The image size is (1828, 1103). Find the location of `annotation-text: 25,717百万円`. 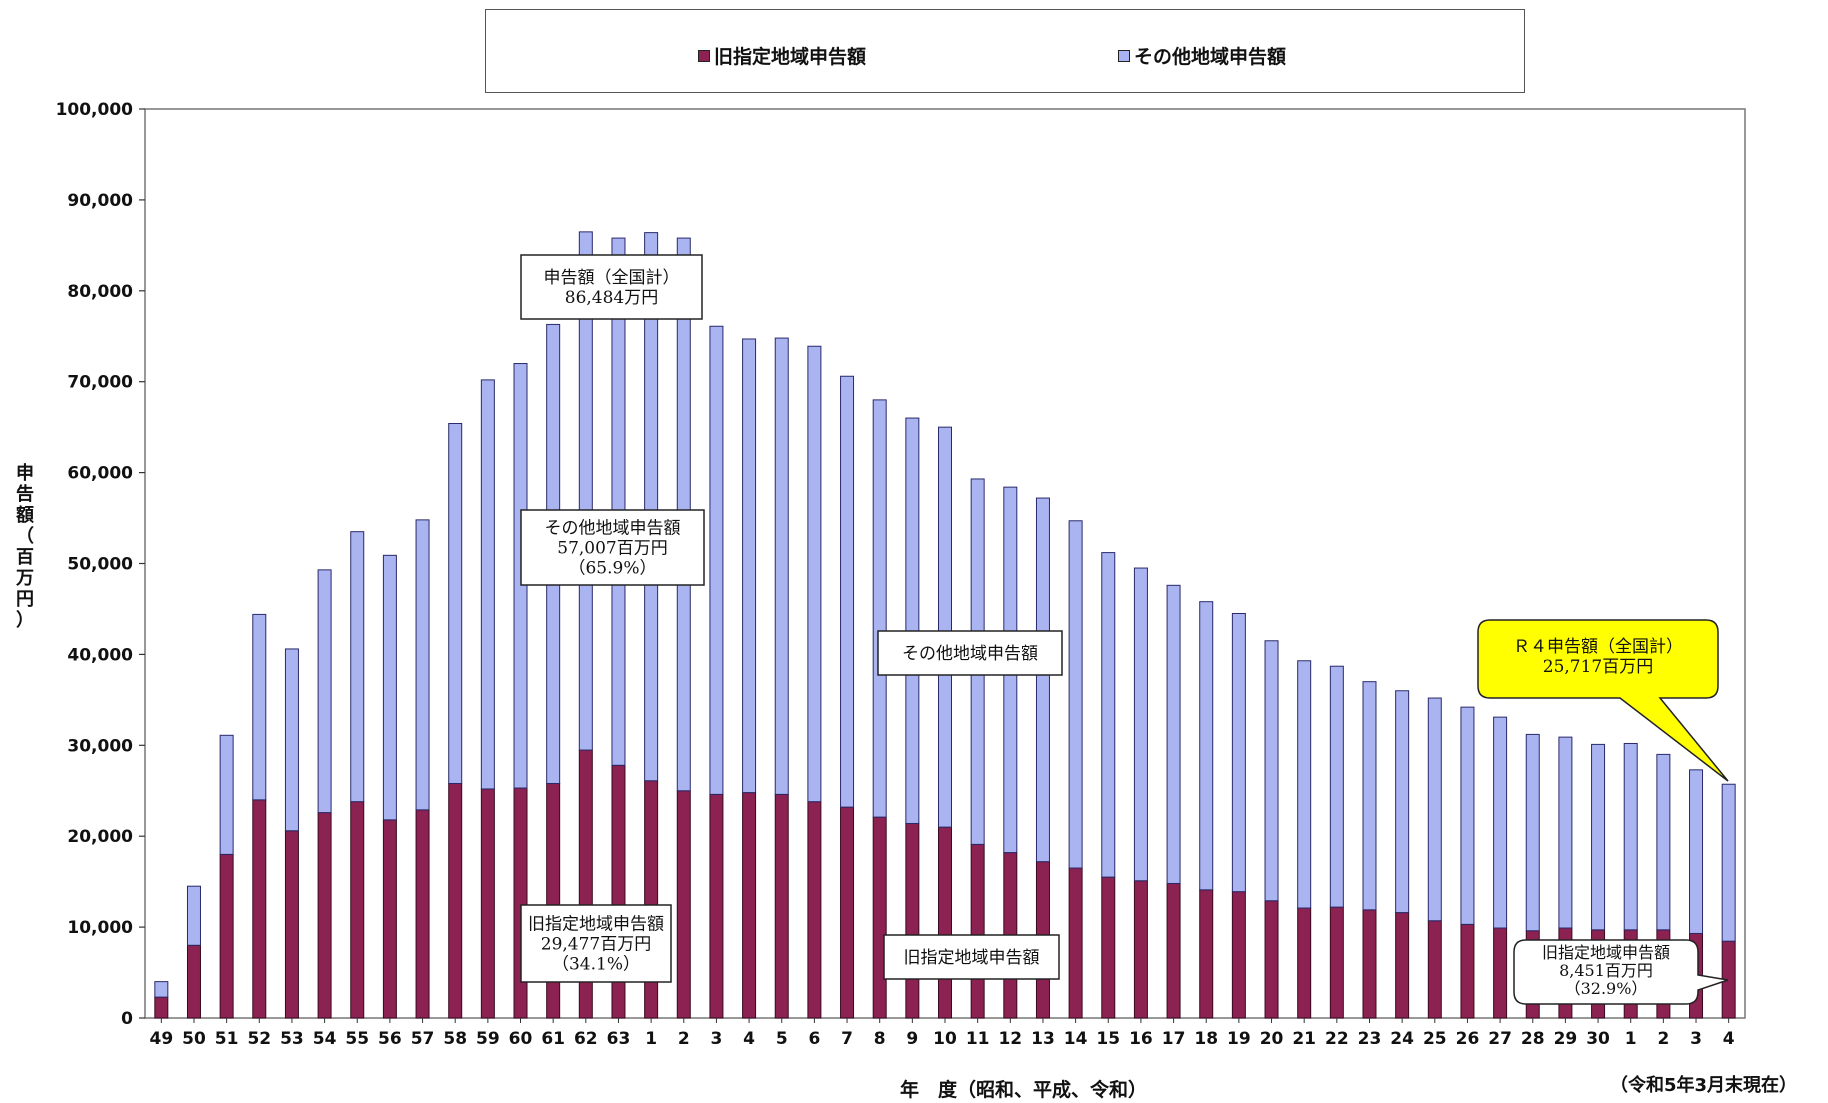

annotation-text: 25,717百万円 is located at coordinates (1598, 667).